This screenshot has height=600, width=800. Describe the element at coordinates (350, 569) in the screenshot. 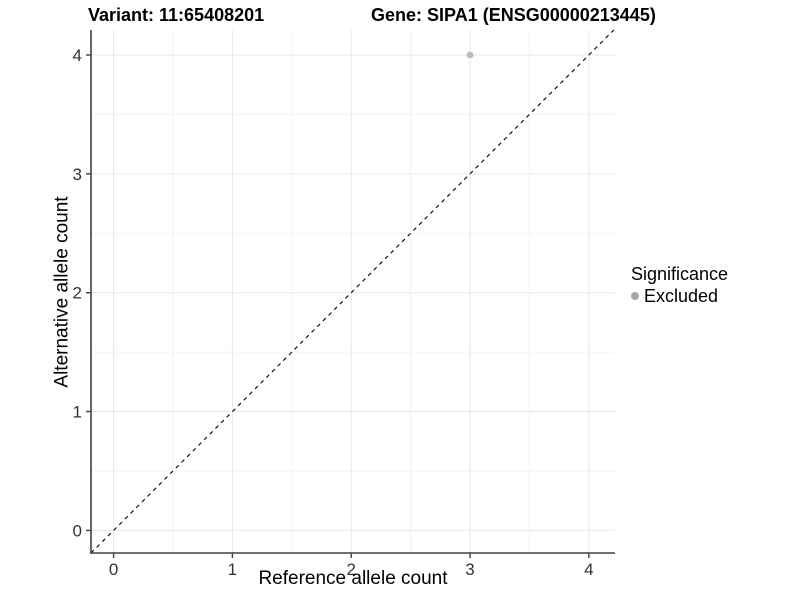

I see `x-tick-label: 2` at that location.